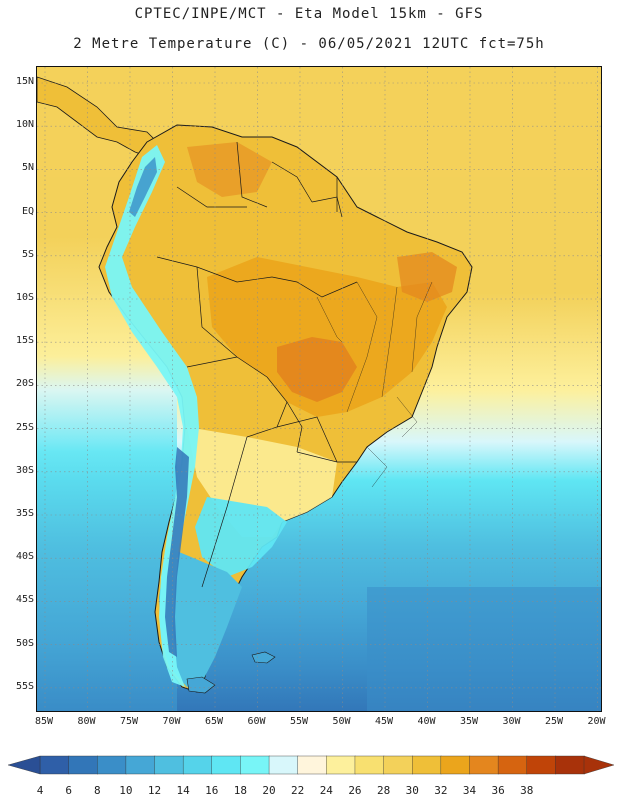 This screenshot has width=618, height=800. Describe the element at coordinates (384, 721) in the screenshot. I see `lon-label: 45W` at that location.